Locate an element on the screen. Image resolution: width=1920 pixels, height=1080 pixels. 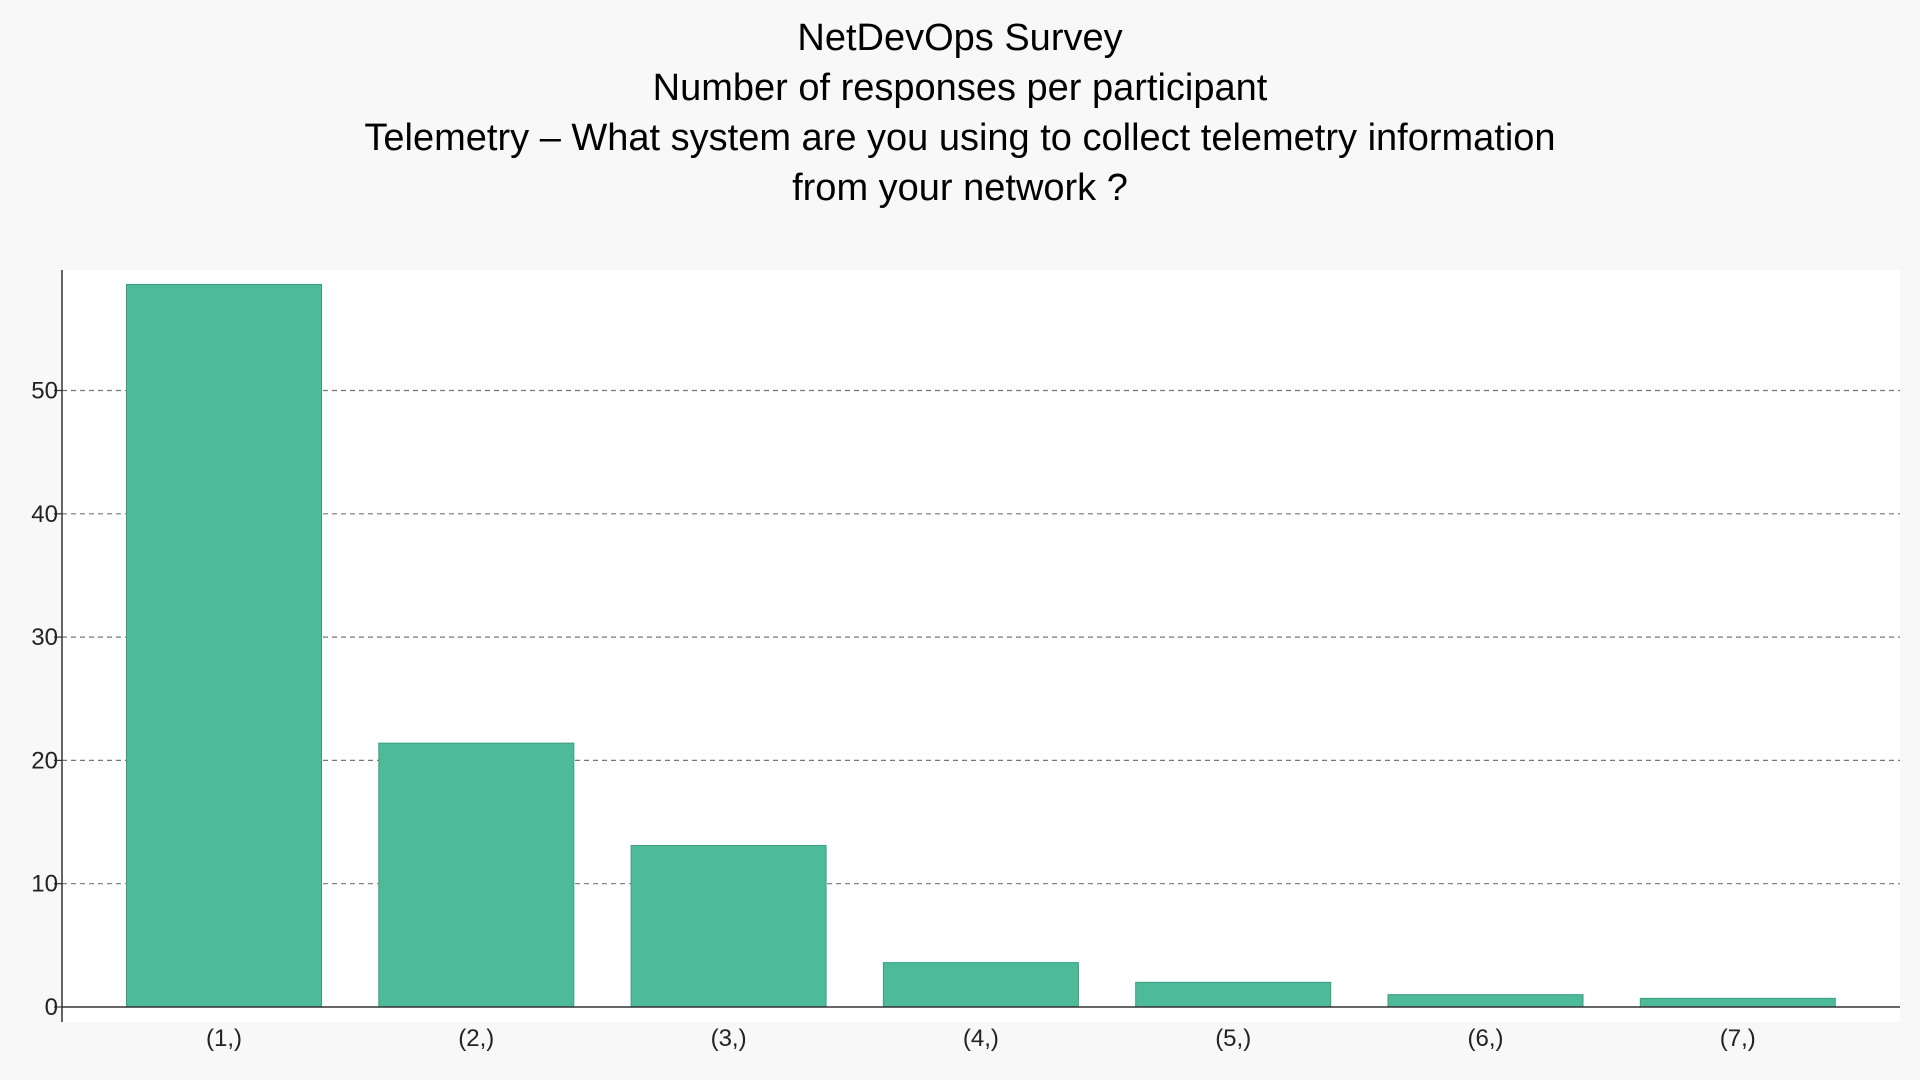
title-line-1: NetDevOps Survey is located at coordinates (959, 38).